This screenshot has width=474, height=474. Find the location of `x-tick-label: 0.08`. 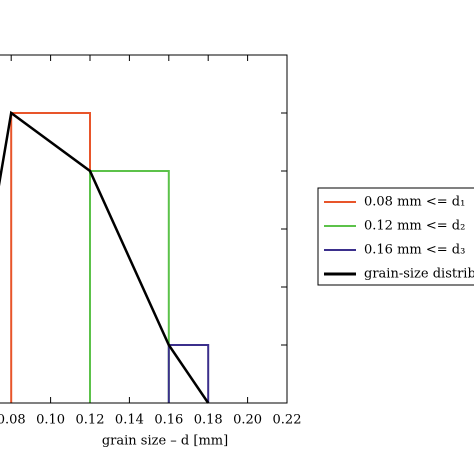

x-tick-label: 0.08 is located at coordinates (13, 420).